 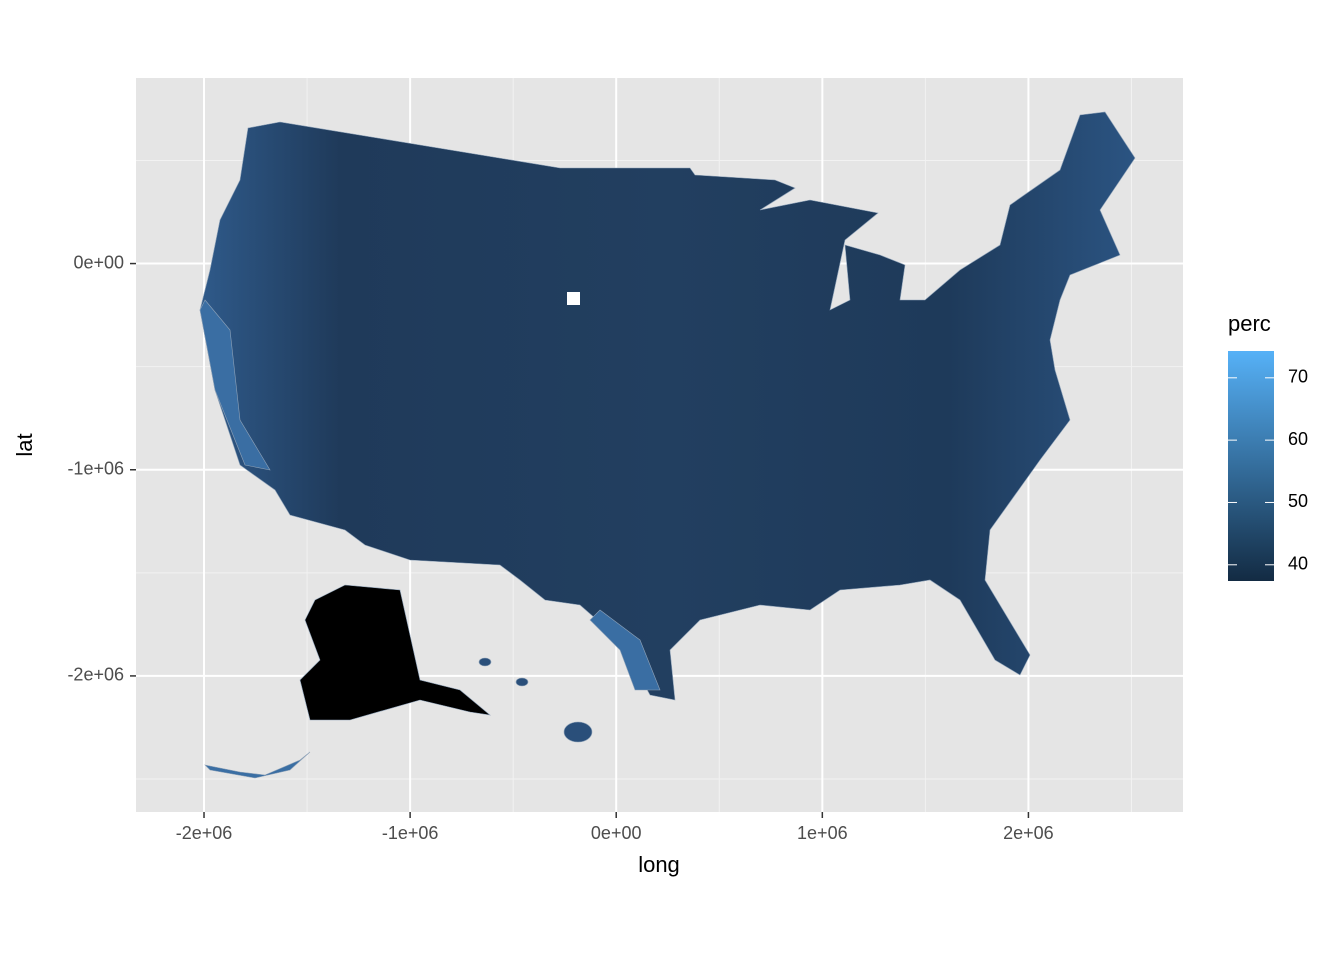 What do you see at coordinates (1249, 323) in the screenshot?
I see `legend-title: perc` at bounding box center [1249, 323].